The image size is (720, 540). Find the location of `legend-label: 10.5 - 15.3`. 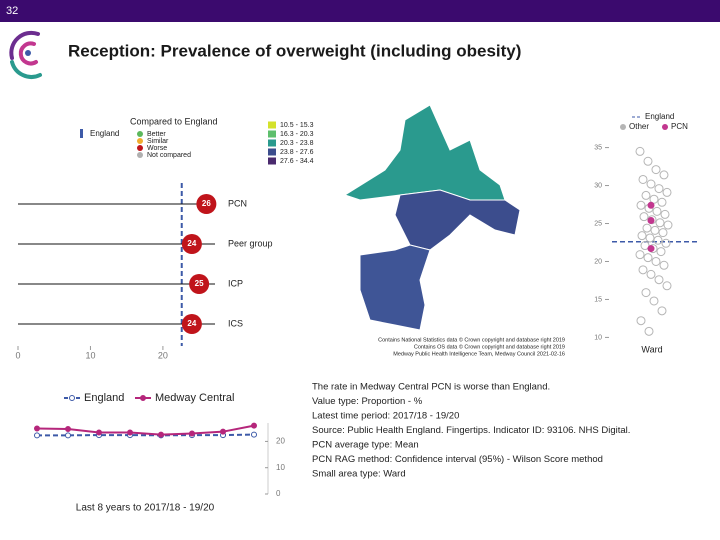

legend-label: 10.5 - 15.3 is located at coordinates (297, 125).